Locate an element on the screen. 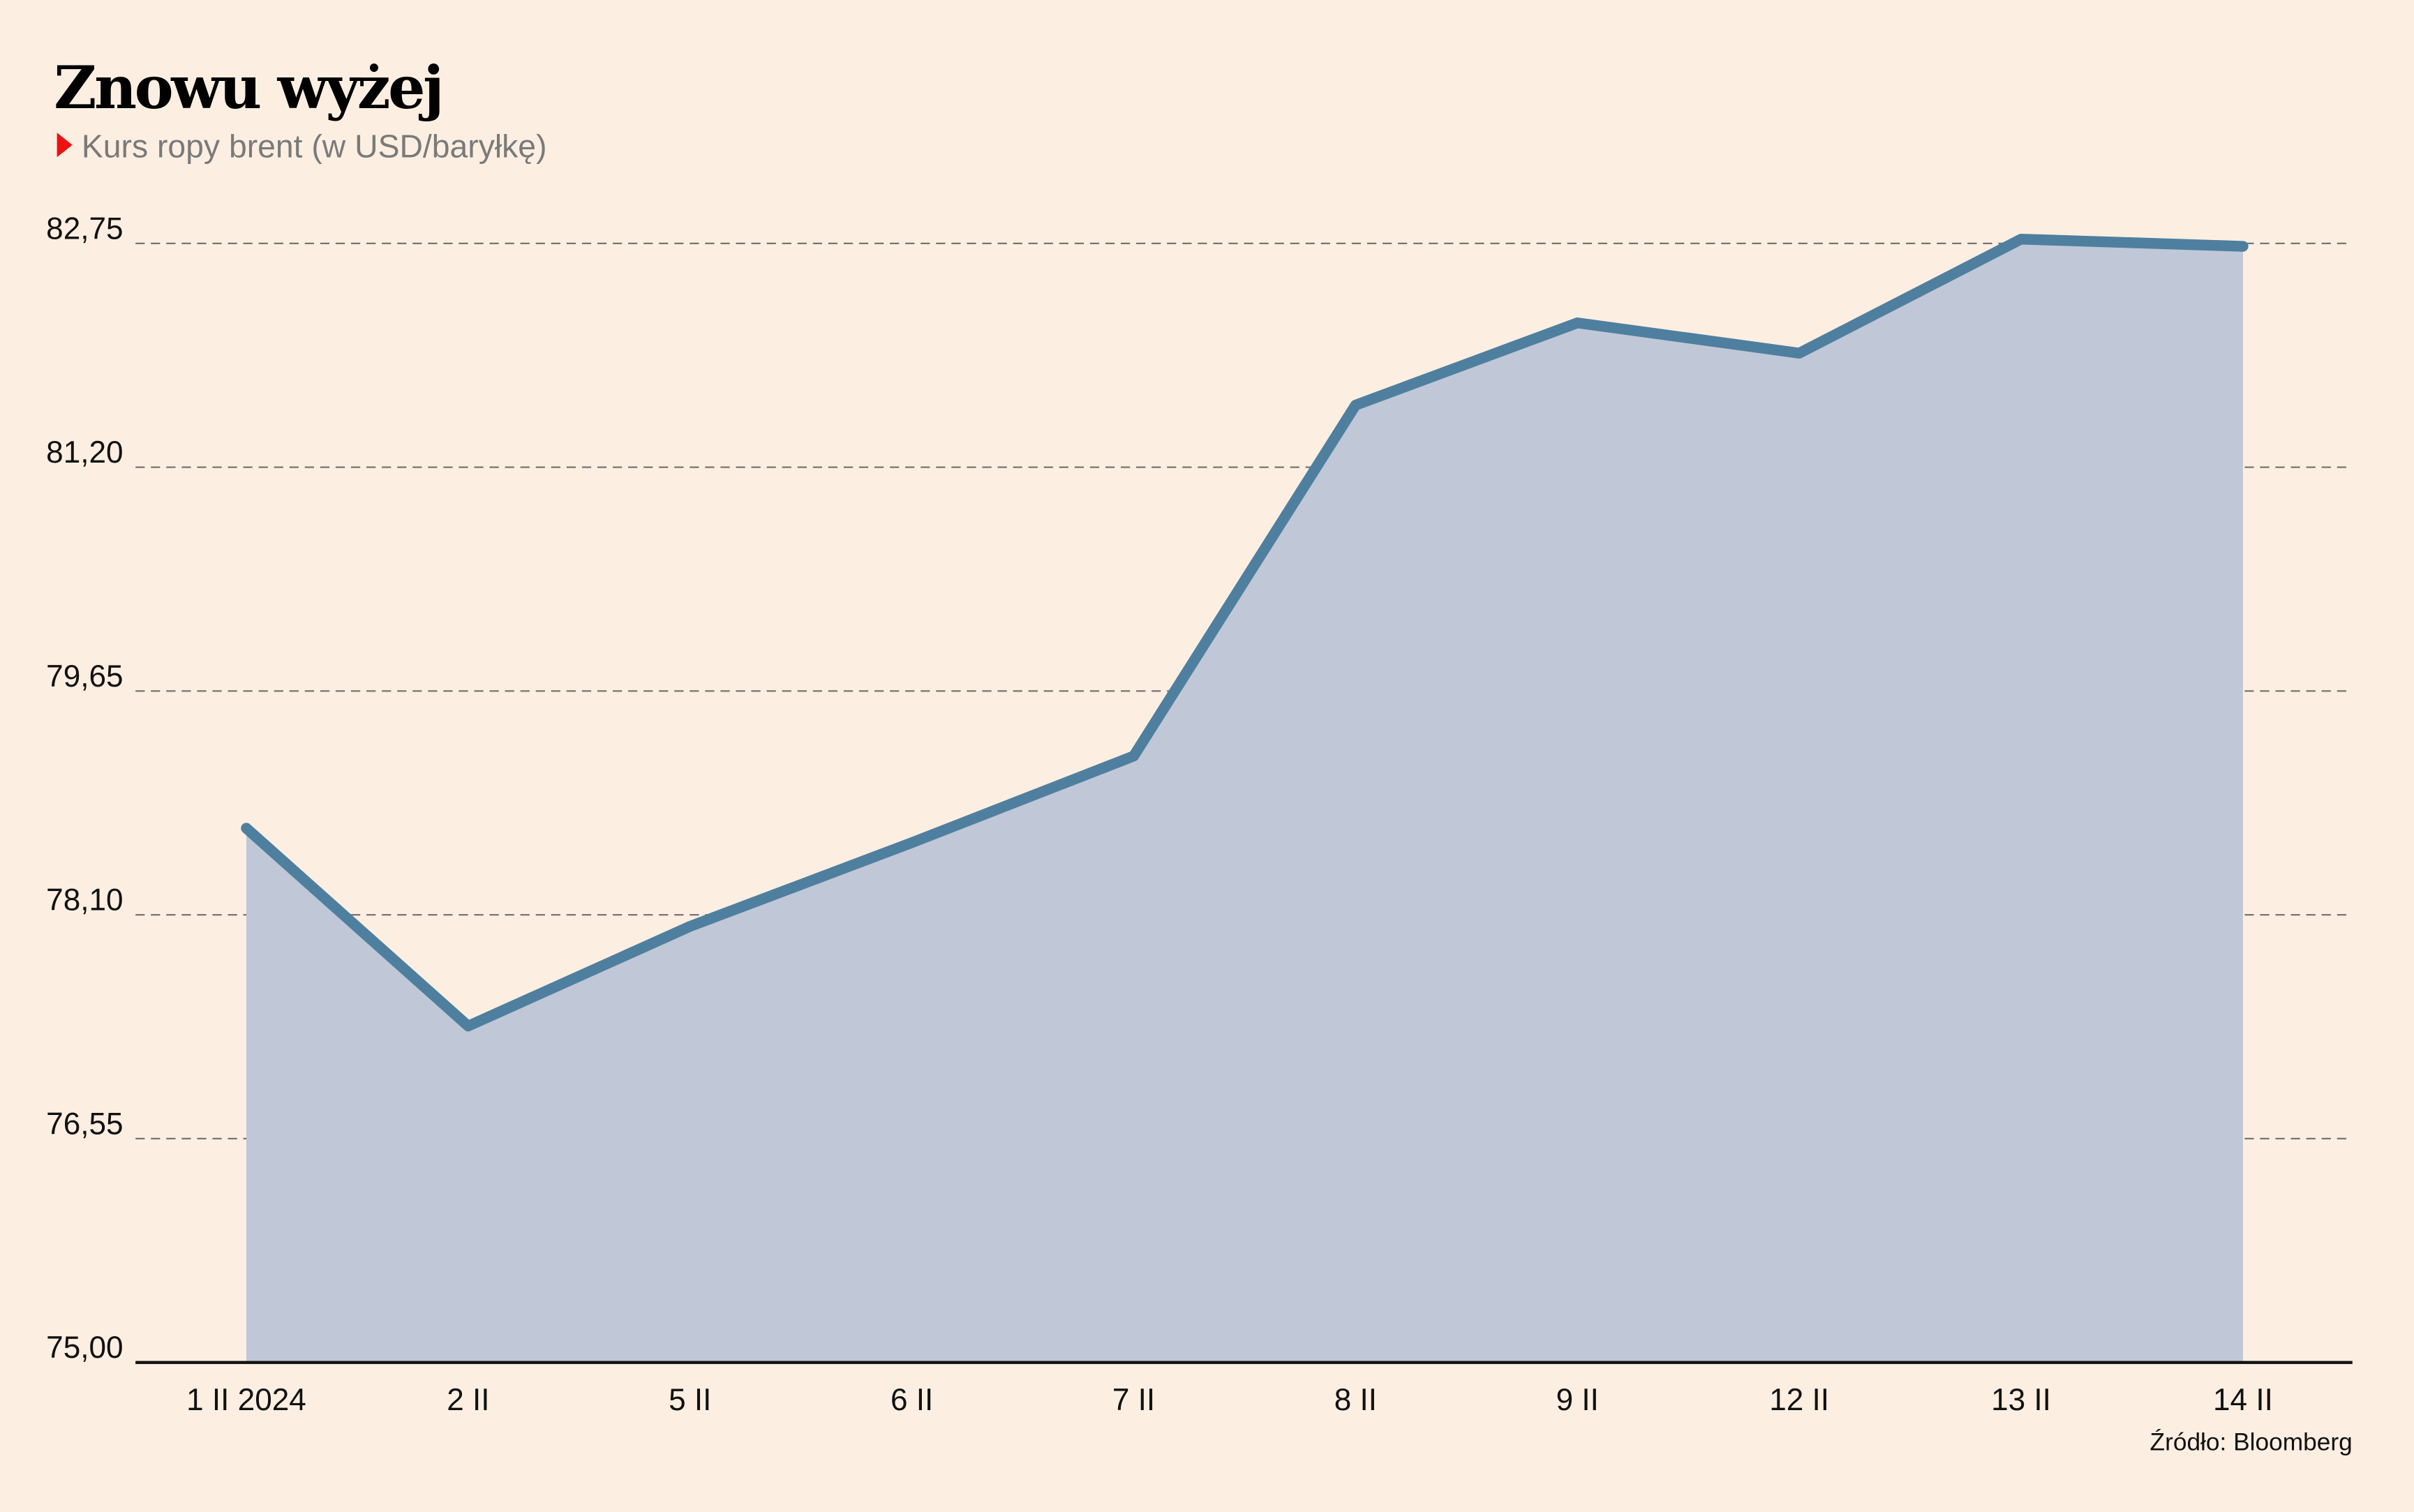  y-tick-label: 76,55 is located at coordinates (84, 1124).